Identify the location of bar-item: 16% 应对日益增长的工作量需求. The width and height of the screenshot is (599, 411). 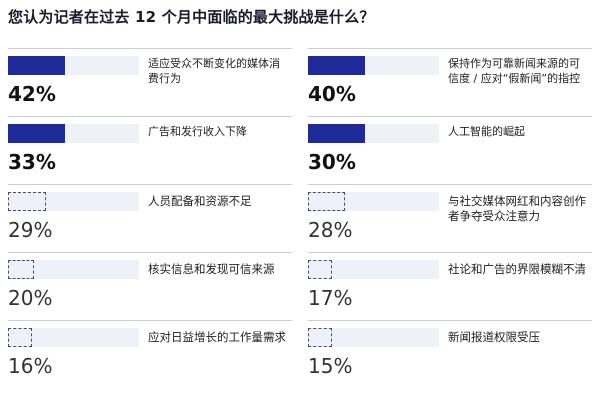
(150, 353).